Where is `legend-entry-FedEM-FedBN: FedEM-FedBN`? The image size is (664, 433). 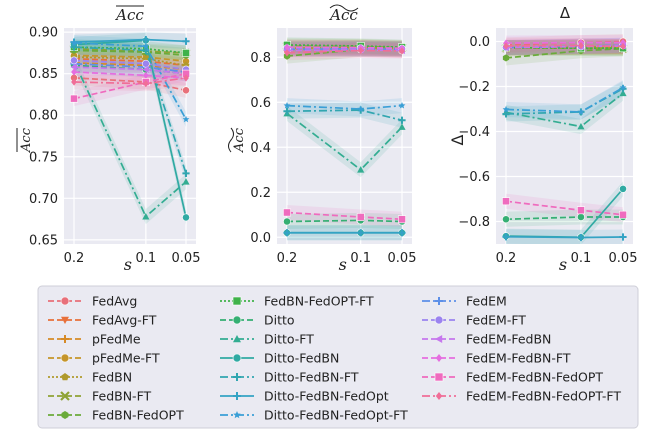
legend-entry-FedEM-FedBN: FedEM-FedBN is located at coordinates (486, 339).